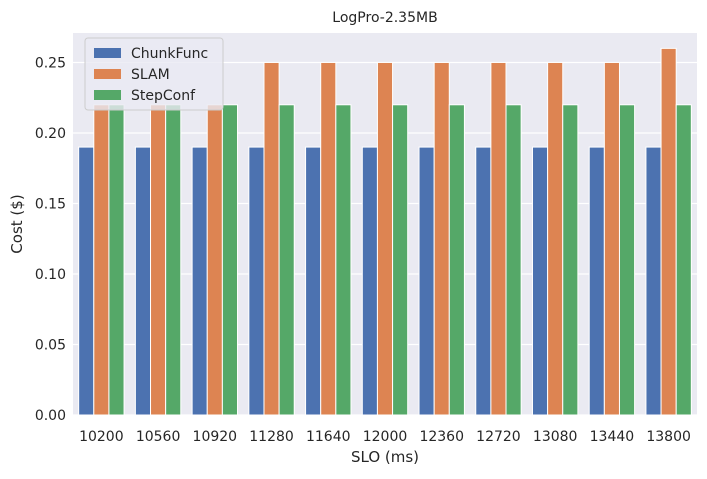 This screenshot has width=707, height=479. I want to click on x-tick-label: 11280, so click(271, 437).